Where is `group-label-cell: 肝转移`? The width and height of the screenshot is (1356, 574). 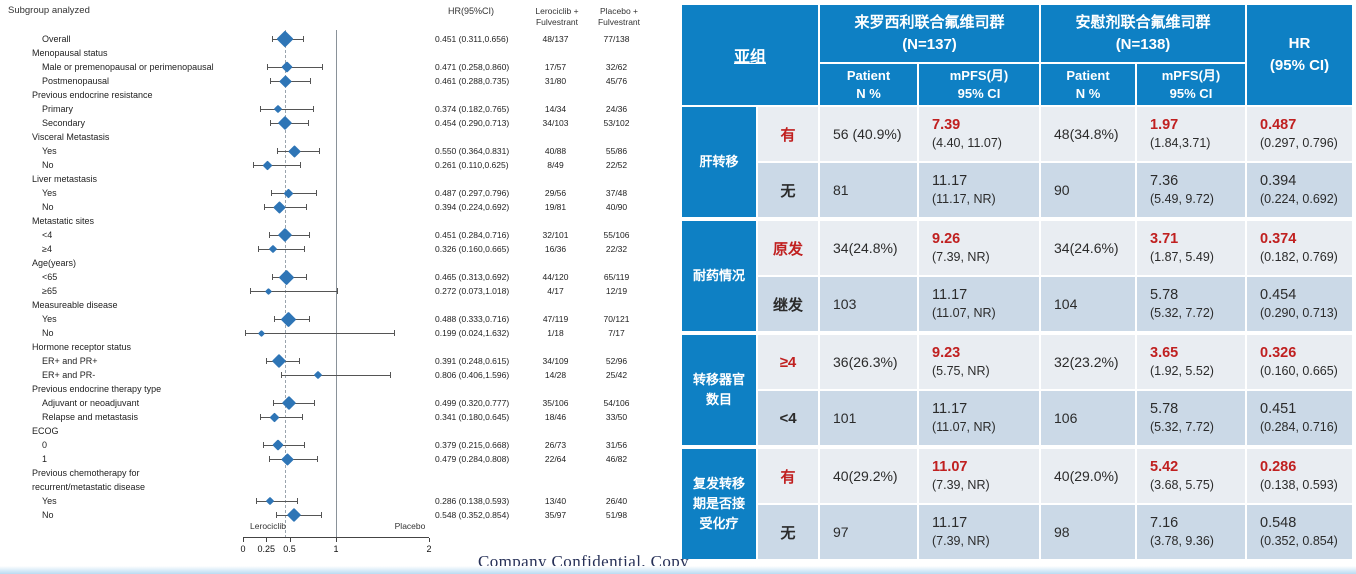 group-label-cell: 肝转移 is located at coordinates (719, 162).